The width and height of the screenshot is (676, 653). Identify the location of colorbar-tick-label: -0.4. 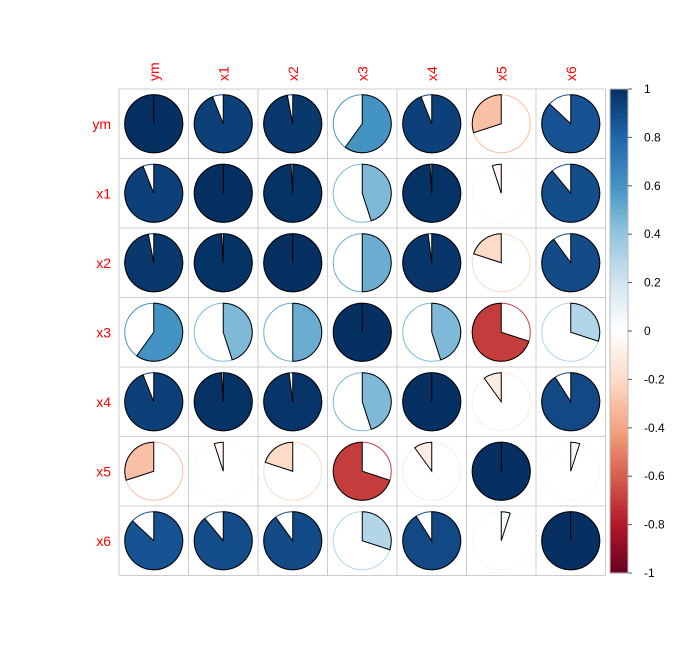
(654, 428).